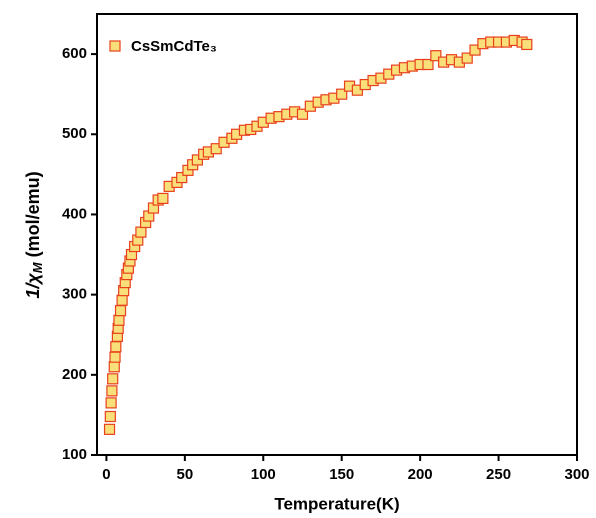  I want to click on y-axis-label-part: (mol/emu), so click(33, 216).